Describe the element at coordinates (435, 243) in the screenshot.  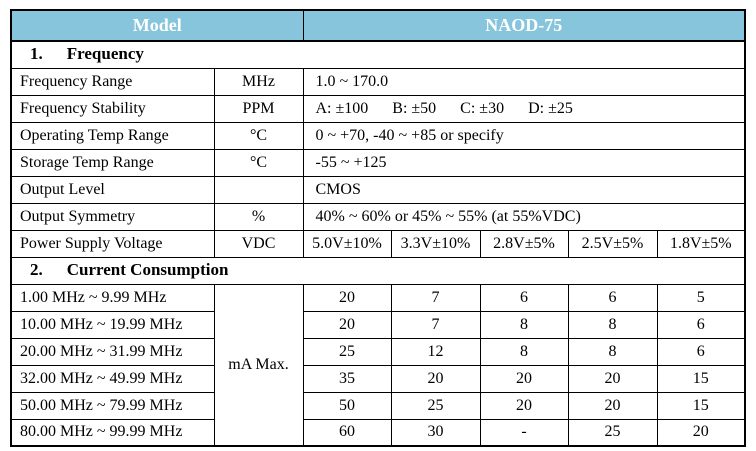
I see `voltage-option: 3.3V±10%` at that location.